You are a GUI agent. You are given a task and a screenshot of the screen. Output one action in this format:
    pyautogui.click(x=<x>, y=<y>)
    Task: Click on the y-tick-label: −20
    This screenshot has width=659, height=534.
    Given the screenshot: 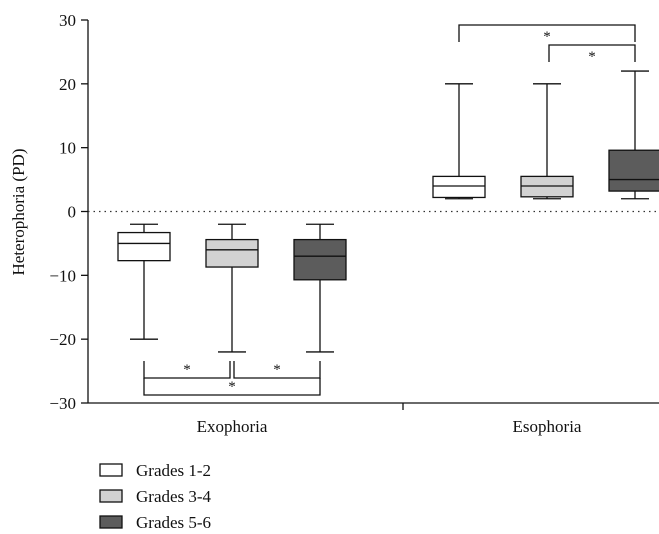 What is the action you would take?
    pyautogui.click(x=62, y=339)
    